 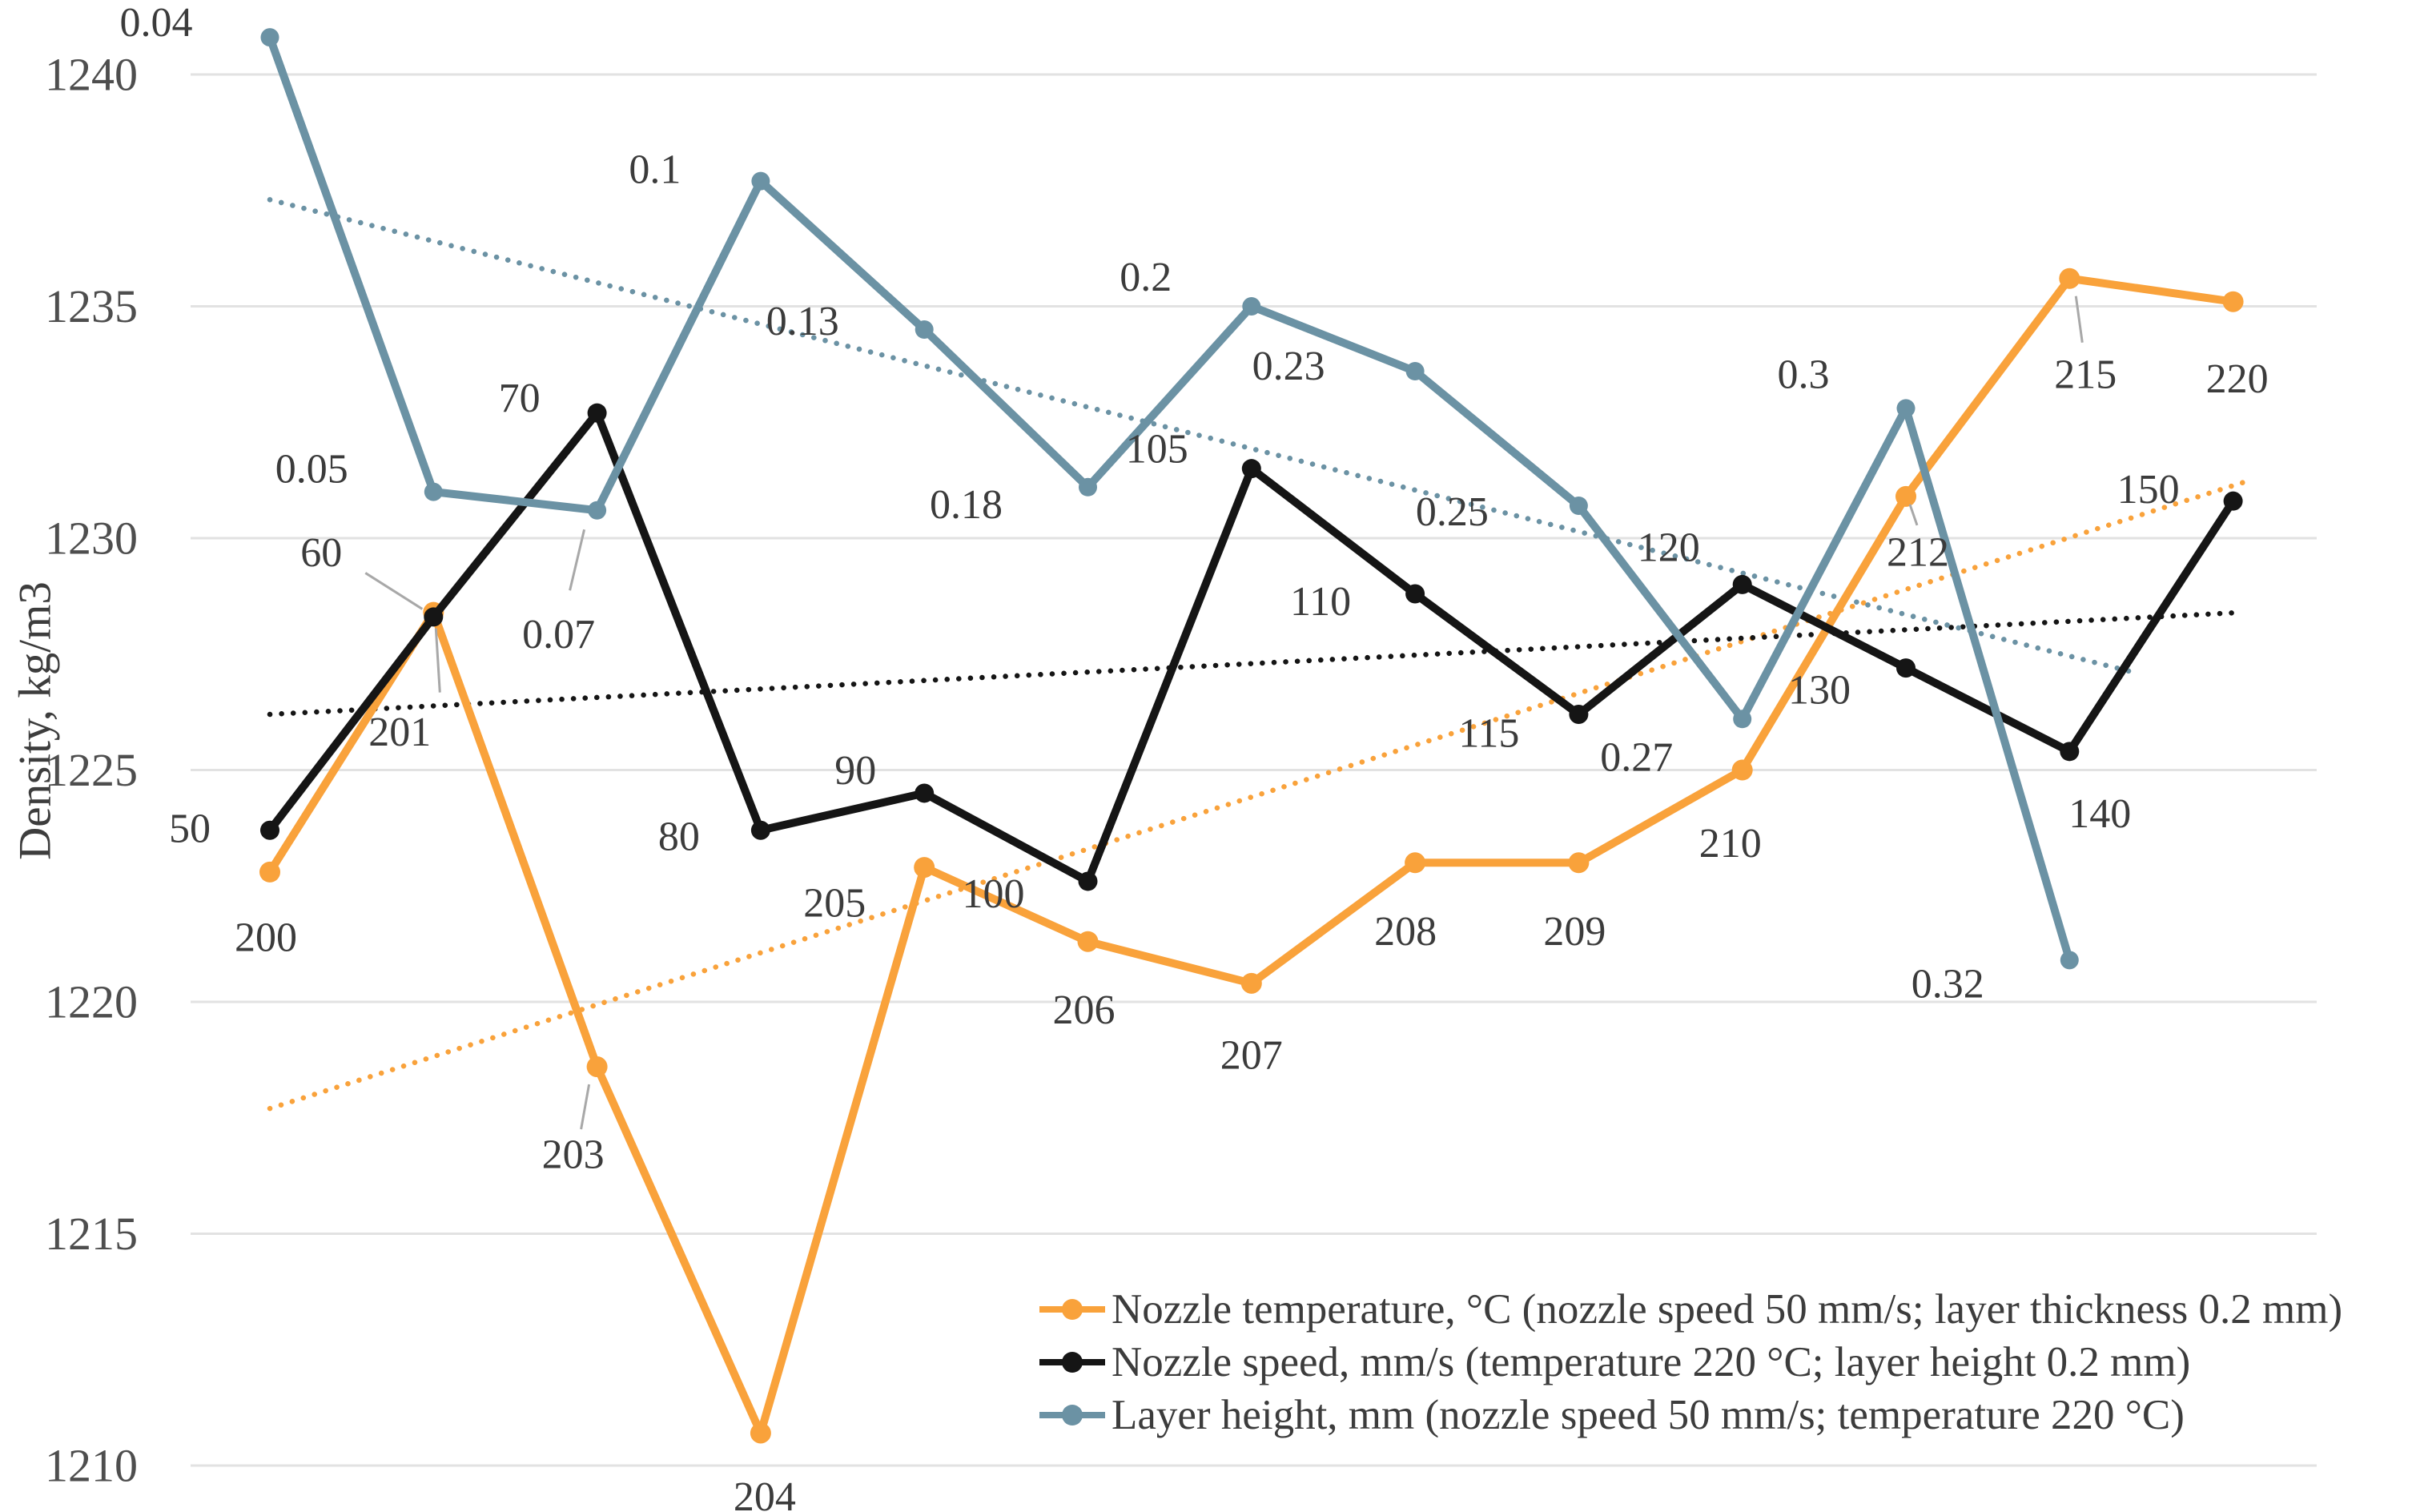 What do you see at coordinates (91, 1466) in the screenshot?
I see `y-tick-label: 1210` at bounding box center [91, 1466].